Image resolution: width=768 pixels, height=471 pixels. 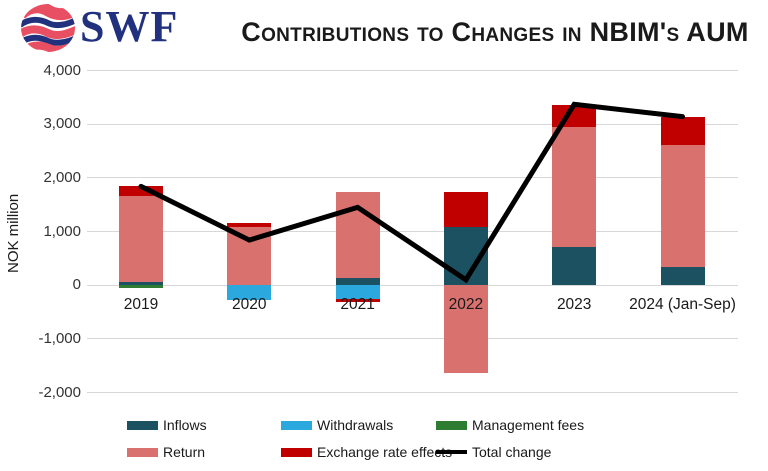 I want to click on bar-segment-inflows-2021, so click(x=357, y=281).